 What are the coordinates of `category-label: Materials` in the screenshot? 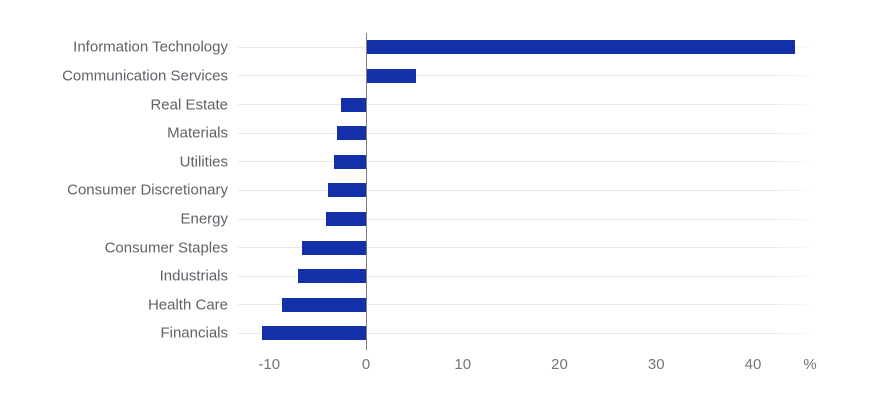 It's located at (197, 133).